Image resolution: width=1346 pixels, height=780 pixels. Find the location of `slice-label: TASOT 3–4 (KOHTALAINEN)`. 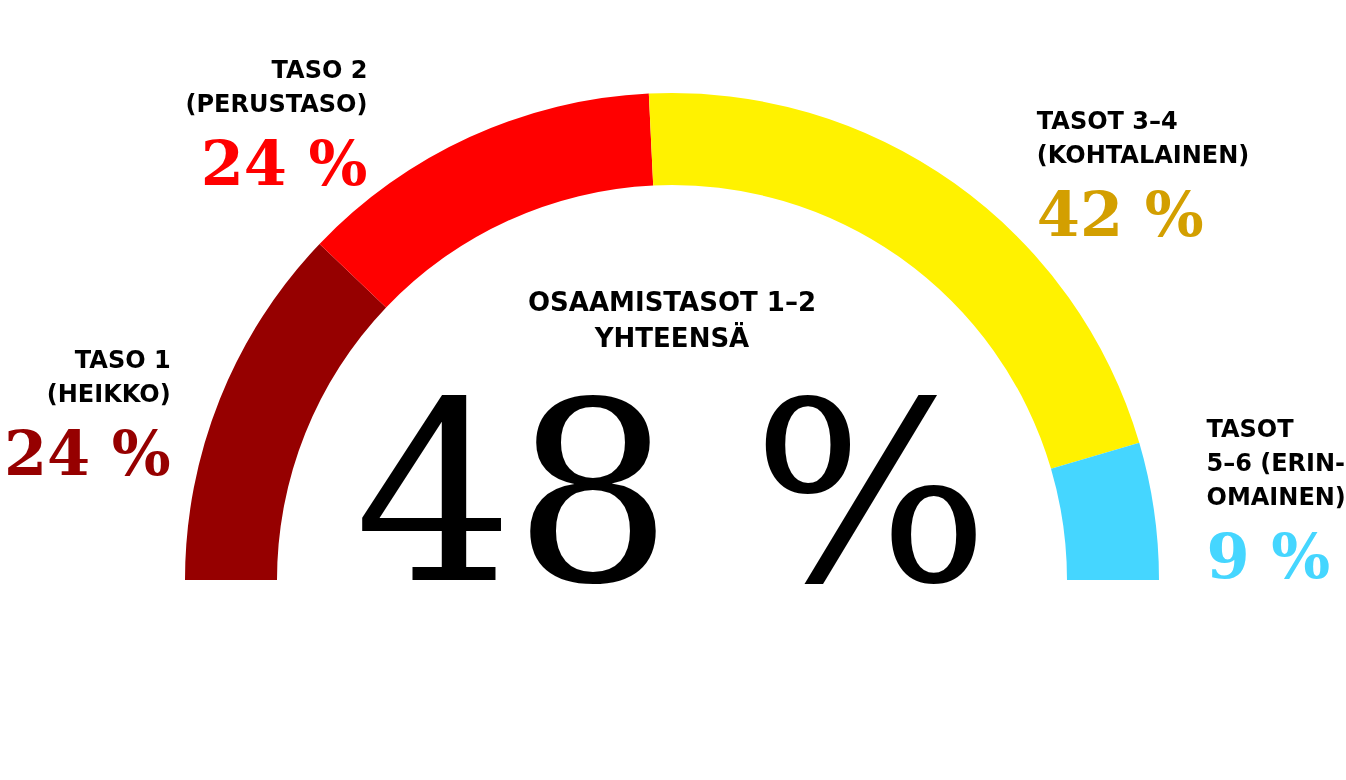

slice-label: TASOT 3–4 (KOHTALAINEN) is located at coordinates (1143, 138).